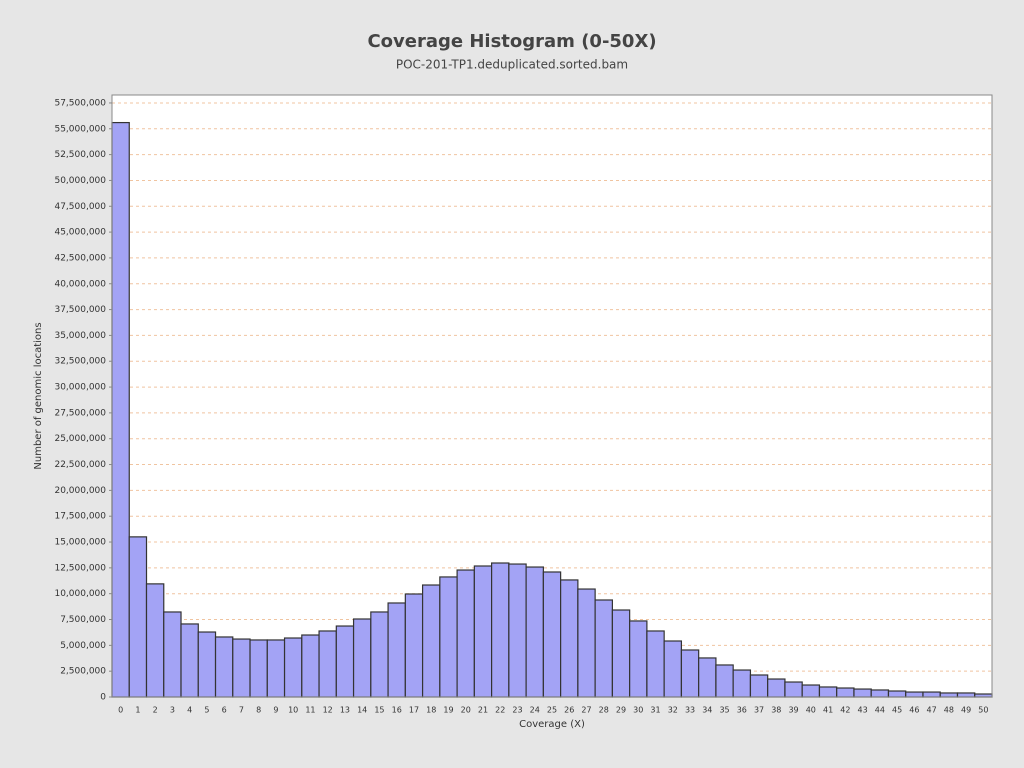  What do you see at coordinates (80, 181) in the screenshot?
I see `y-tick-label: 50,000,000` at bounding box center [80, 181].